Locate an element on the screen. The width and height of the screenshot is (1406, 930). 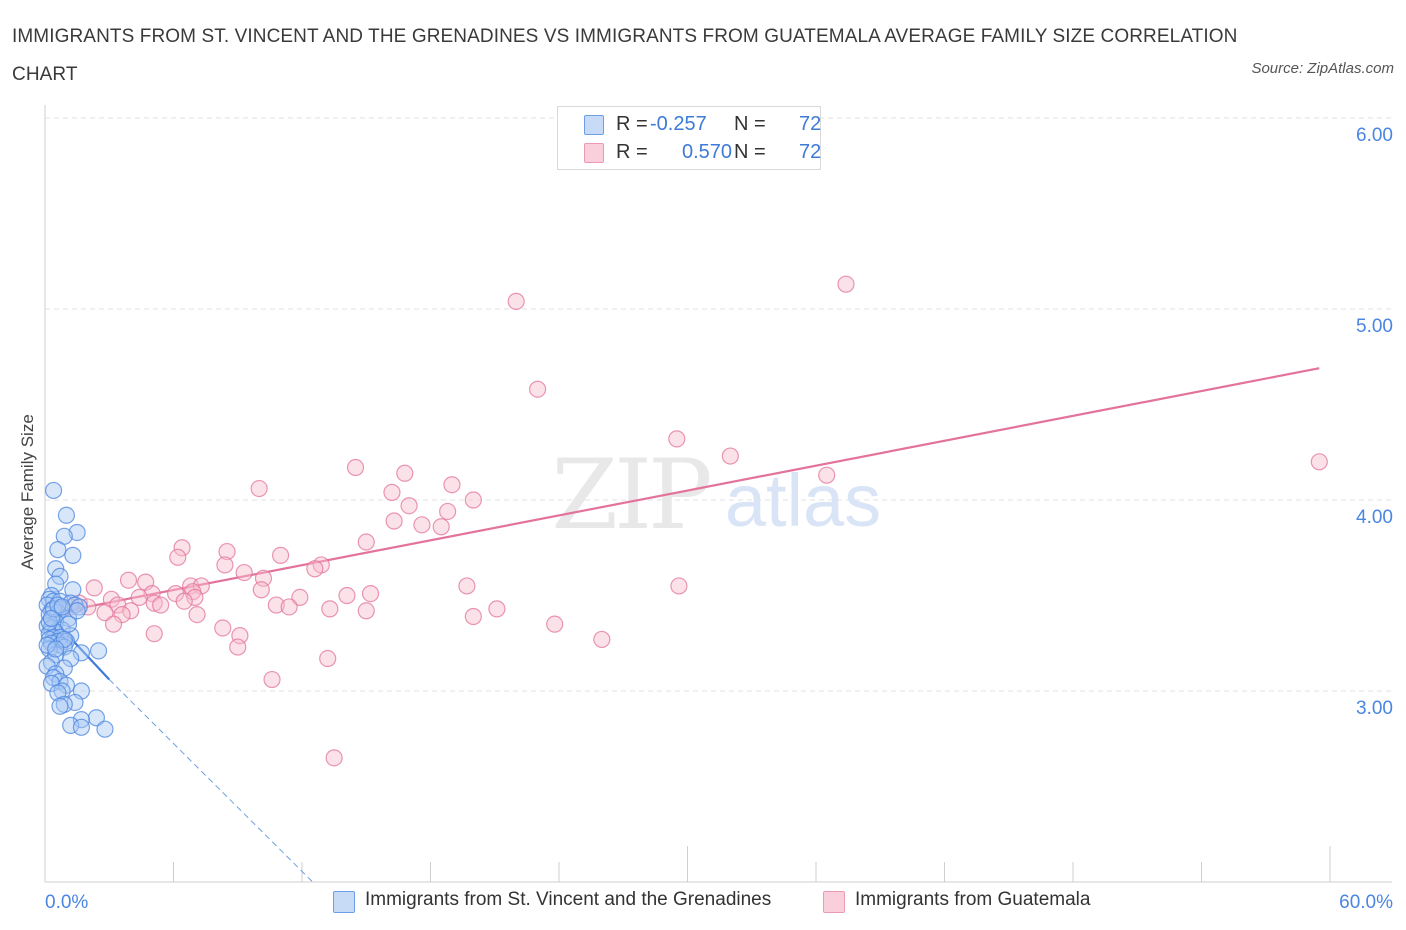
source-label: Source: ZipAtlas.com is located at coordinates (1322, 68).